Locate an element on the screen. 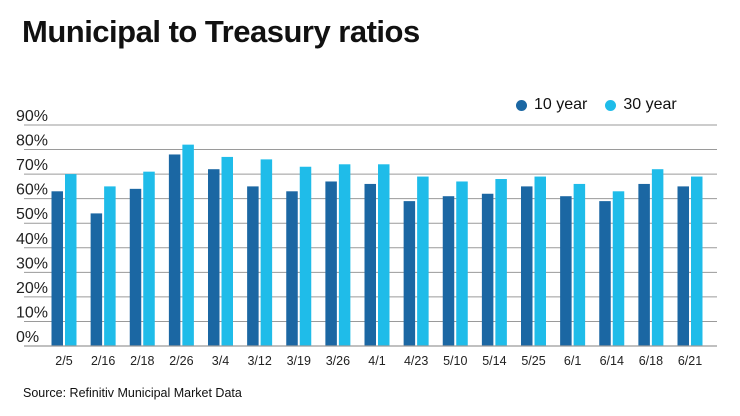 The width and height of the screenshot is (740, 416). x-tick-label: 2/16 is located at coordinates (103, 361).